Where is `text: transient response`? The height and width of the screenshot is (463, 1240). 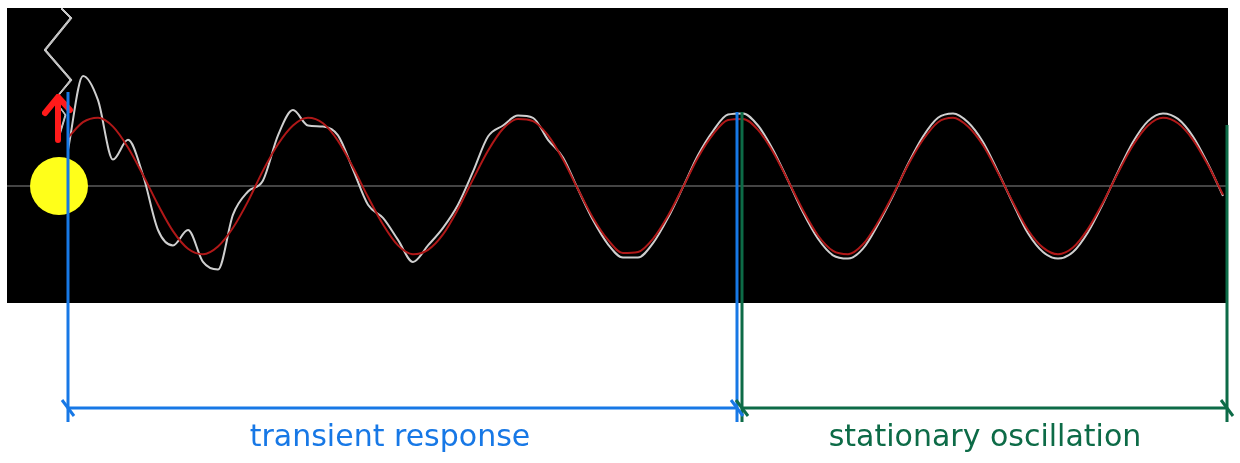
text: transient response is located at coordinates (390, 435).